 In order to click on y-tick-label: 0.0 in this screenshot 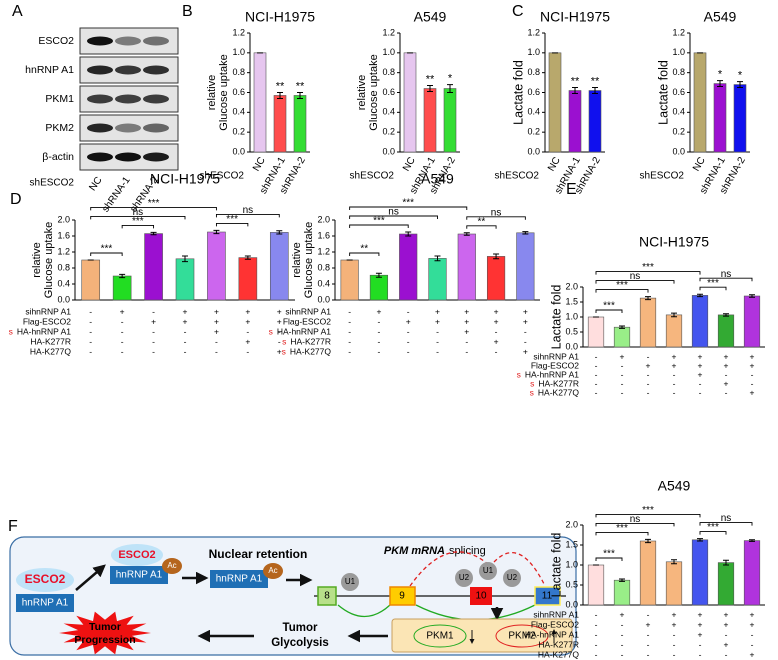, I will do `click(238, 151)`.